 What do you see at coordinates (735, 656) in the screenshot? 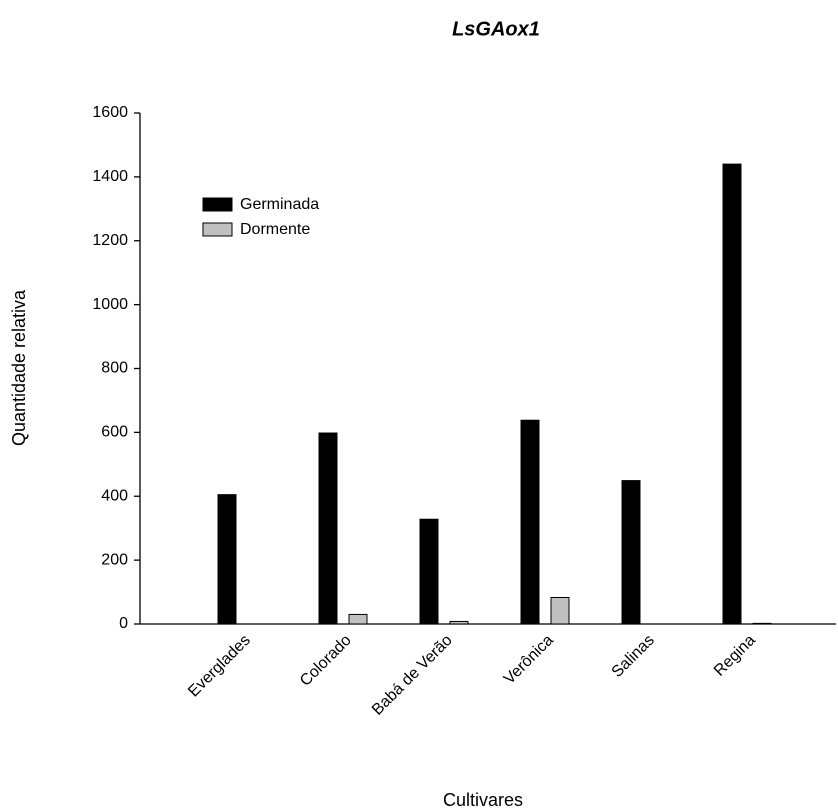
I see `x-tick-label: Regina` at bounding box center [735, 656].